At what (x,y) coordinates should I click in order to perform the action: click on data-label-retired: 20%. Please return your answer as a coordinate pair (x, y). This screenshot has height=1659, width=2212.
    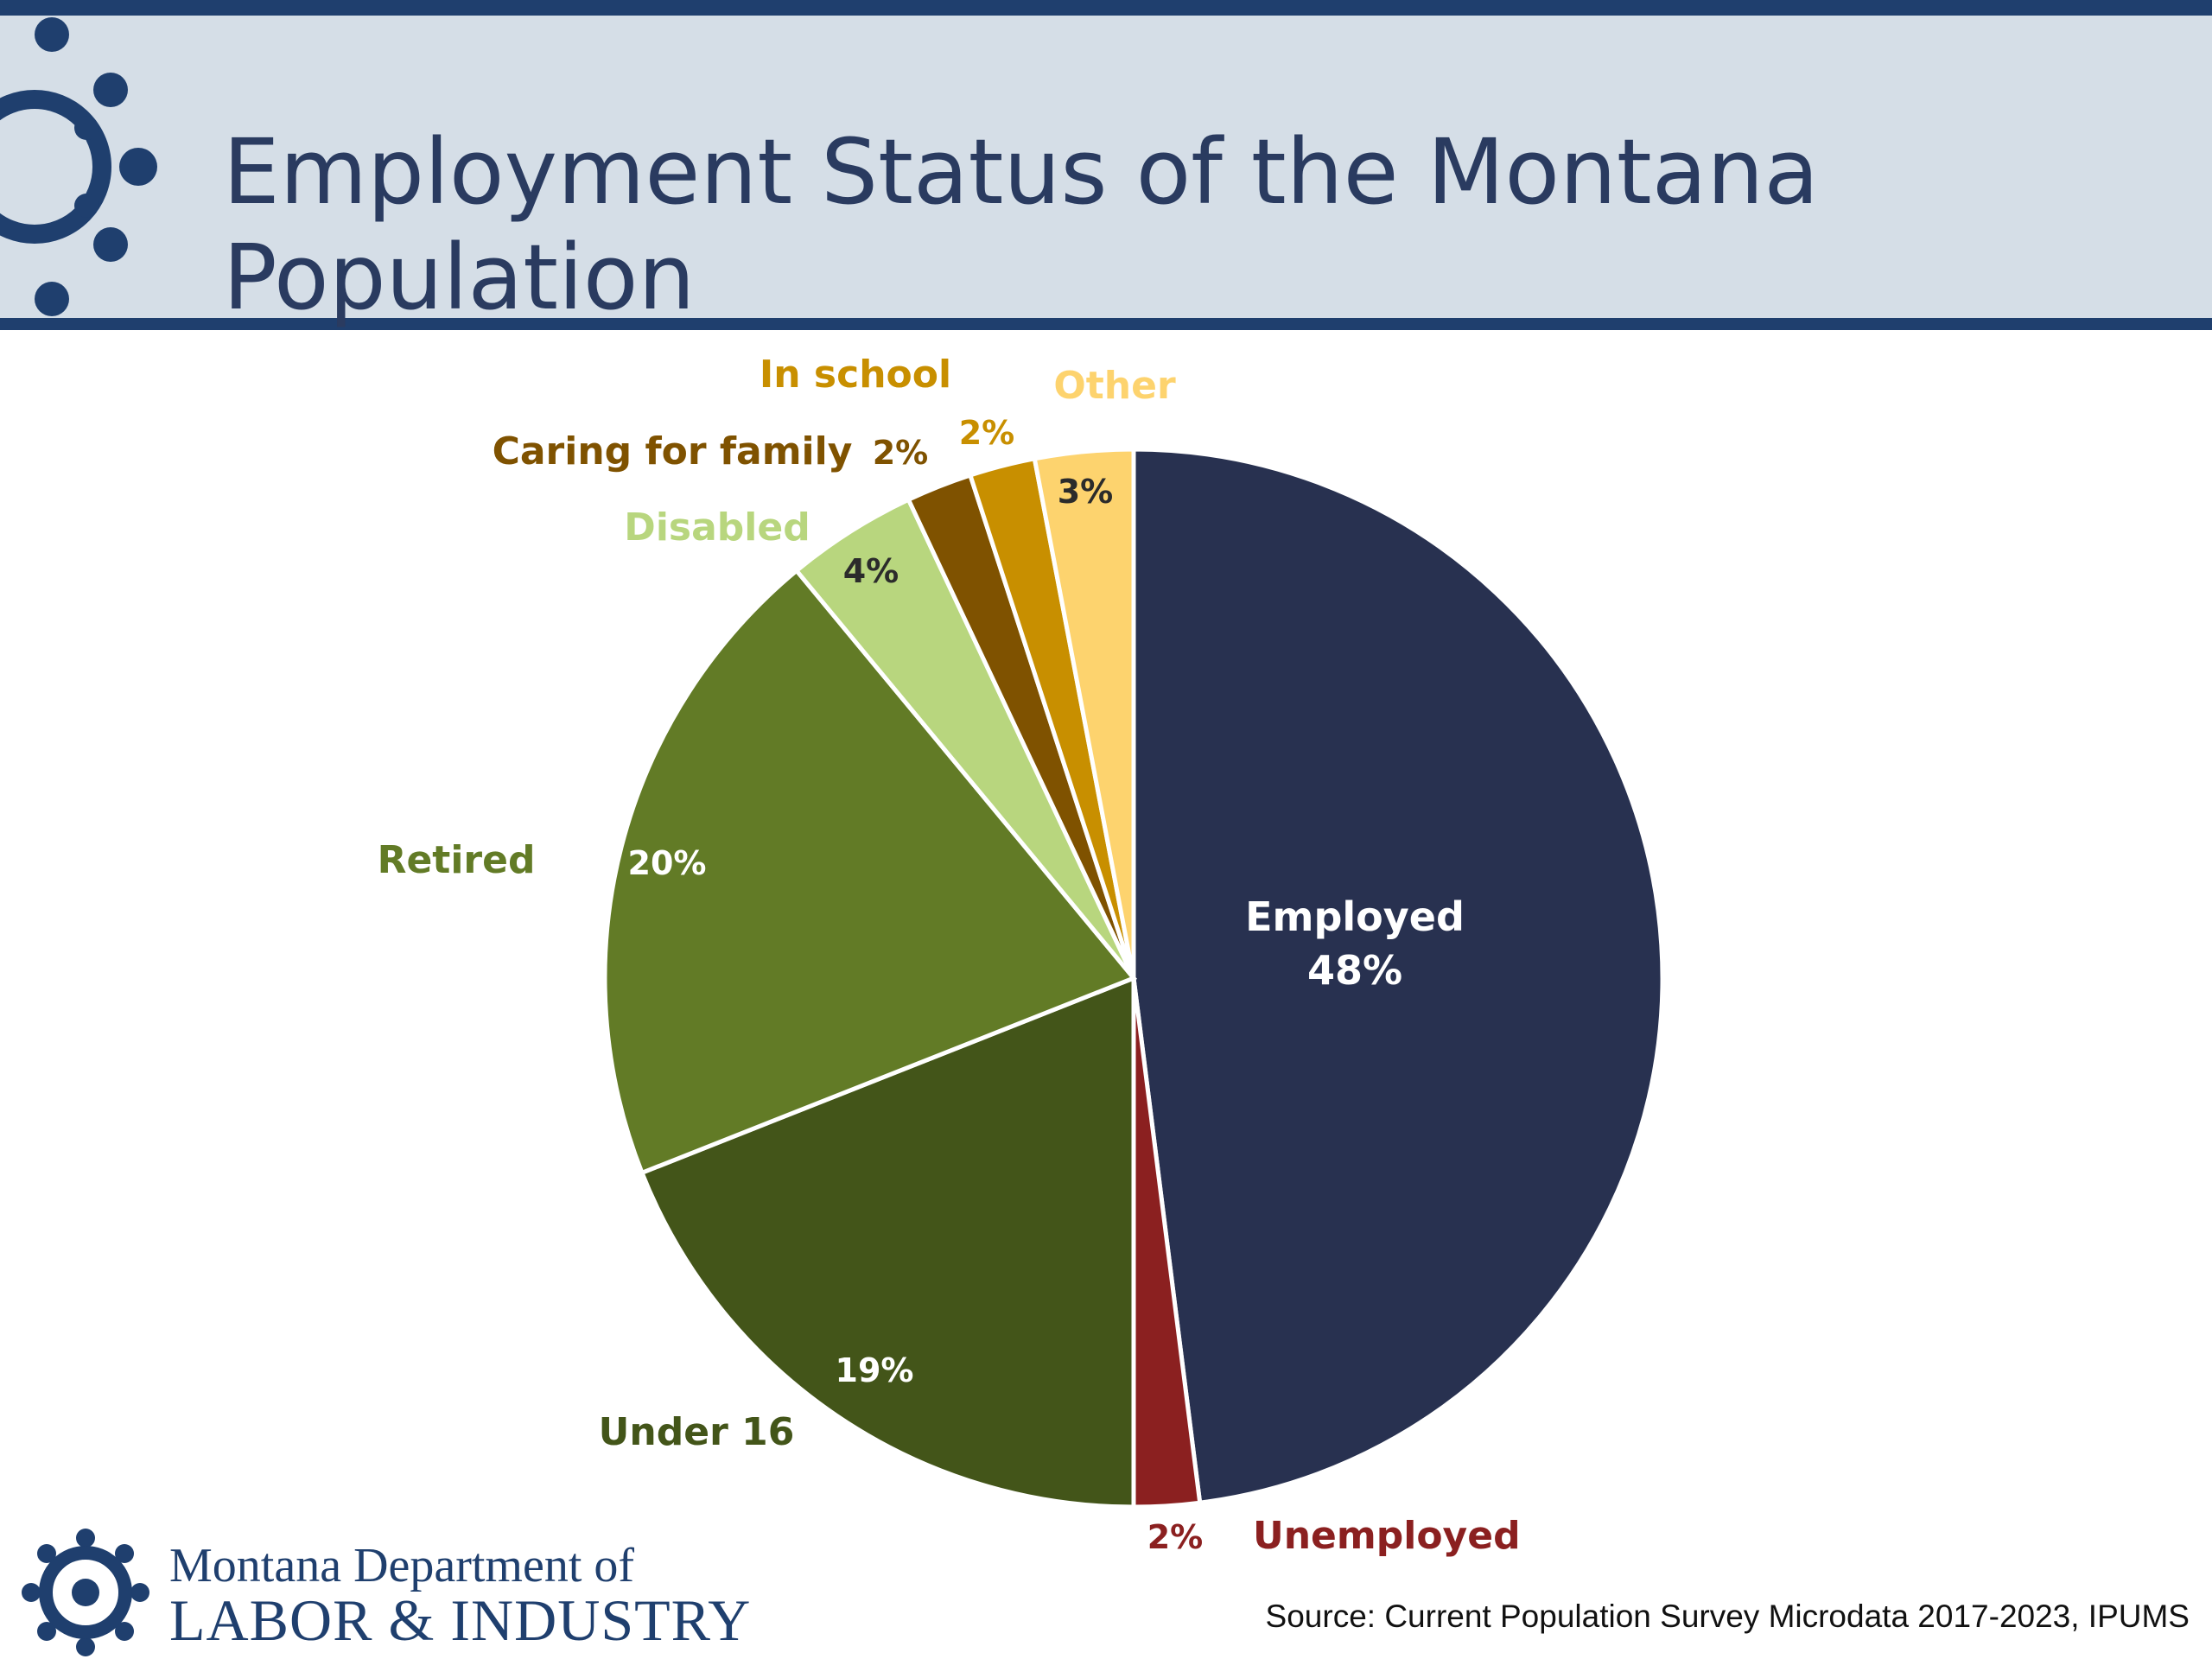
    Looking at the image, I should click on (667, 863).